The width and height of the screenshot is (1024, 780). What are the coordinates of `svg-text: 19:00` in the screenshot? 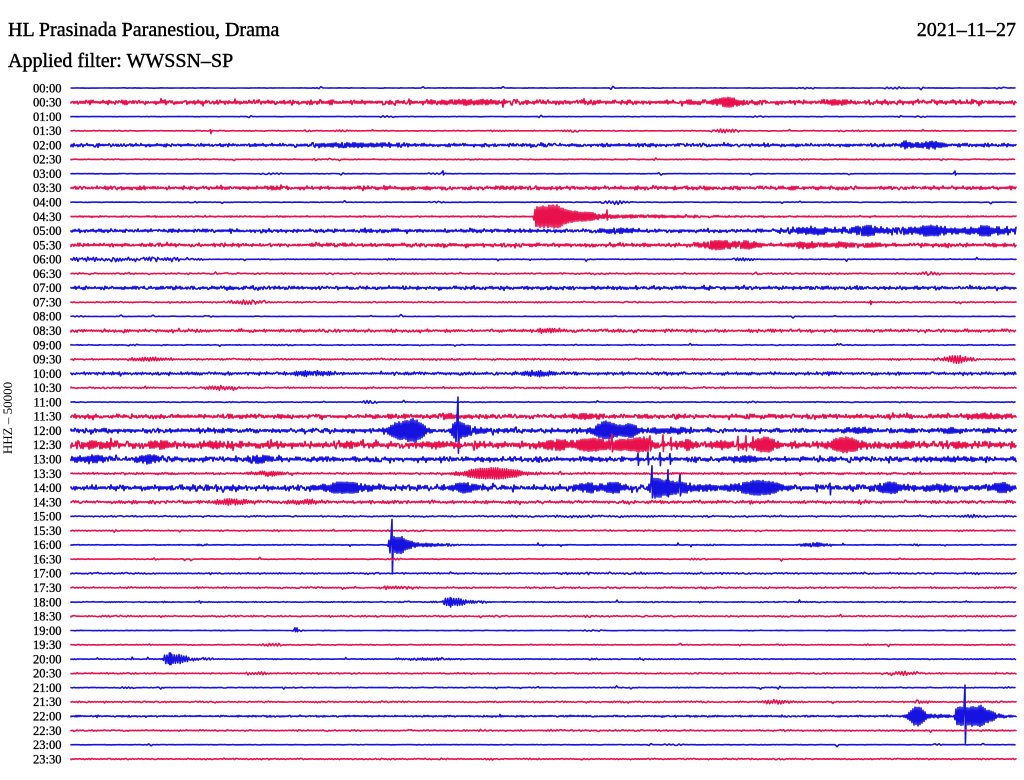 It's located at (47, 631).